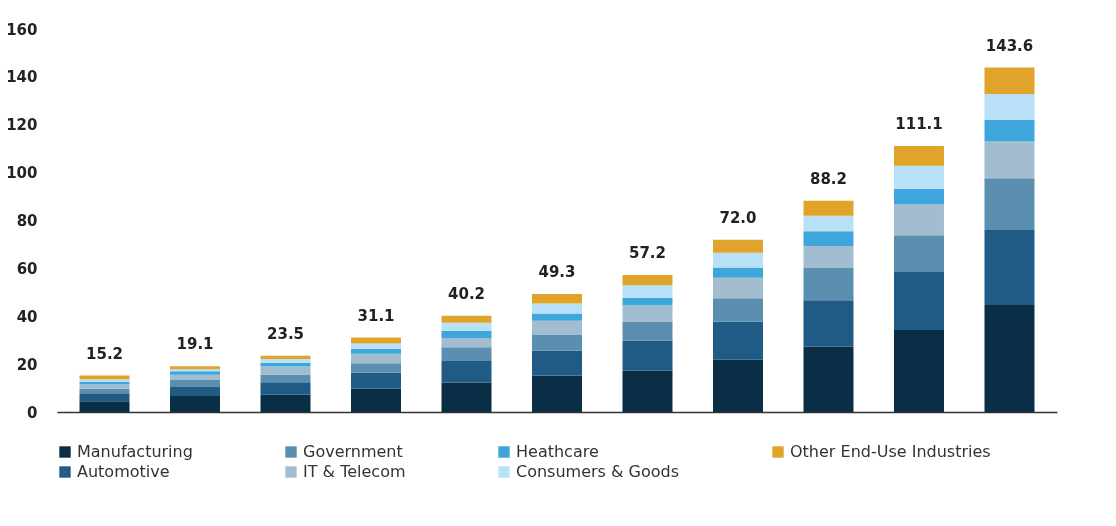 Image resolution: width=1116 pixels, height=526 pixels. Describe the element at coordinates (135, 451) in the screenshot. I see `legend-label: Manufacturing` at that location.